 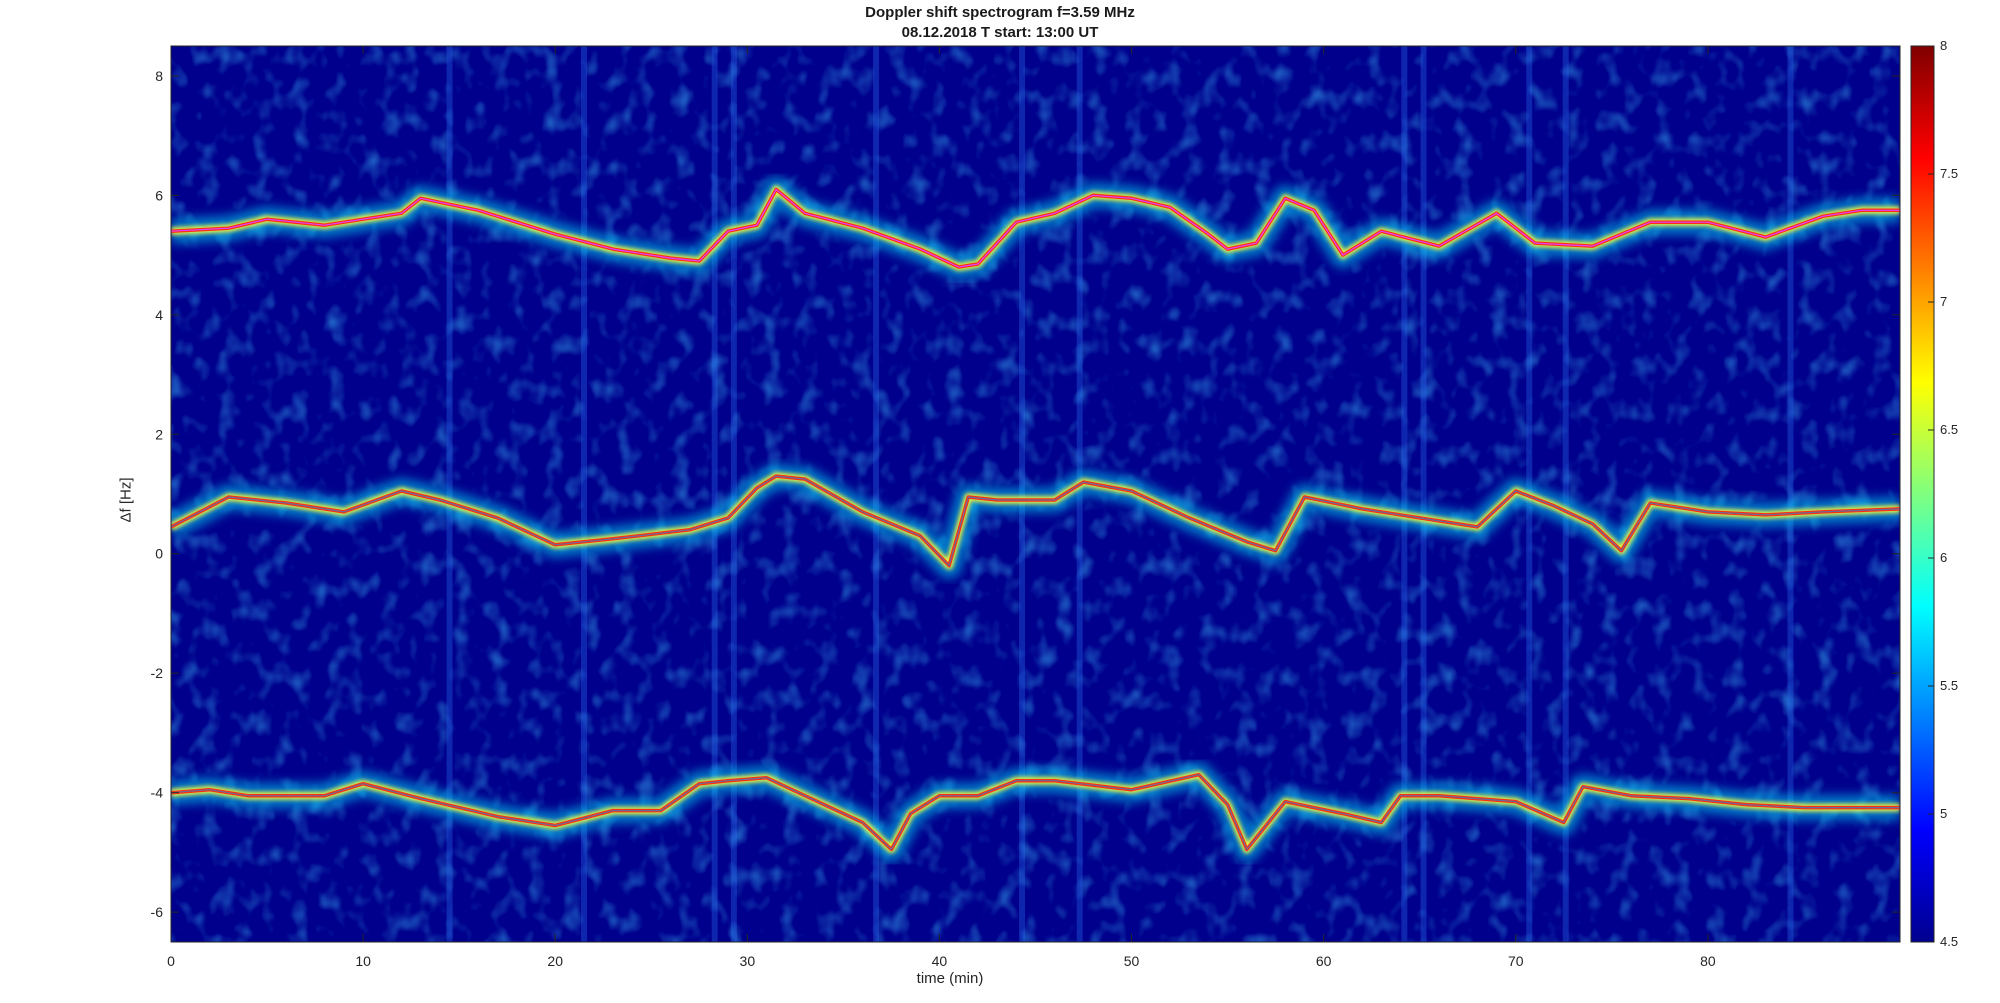 I want to click on x-tick-label: 30, so click(x=748, y=961).